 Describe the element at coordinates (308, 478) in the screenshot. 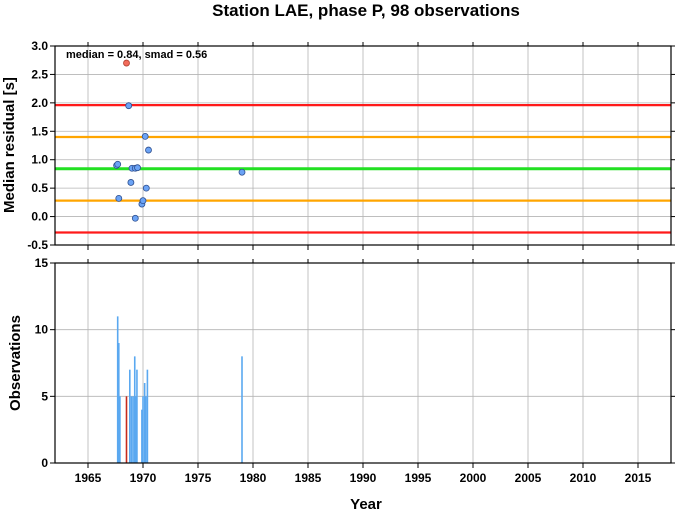

I see `year-tick-label: 1985` at that location.